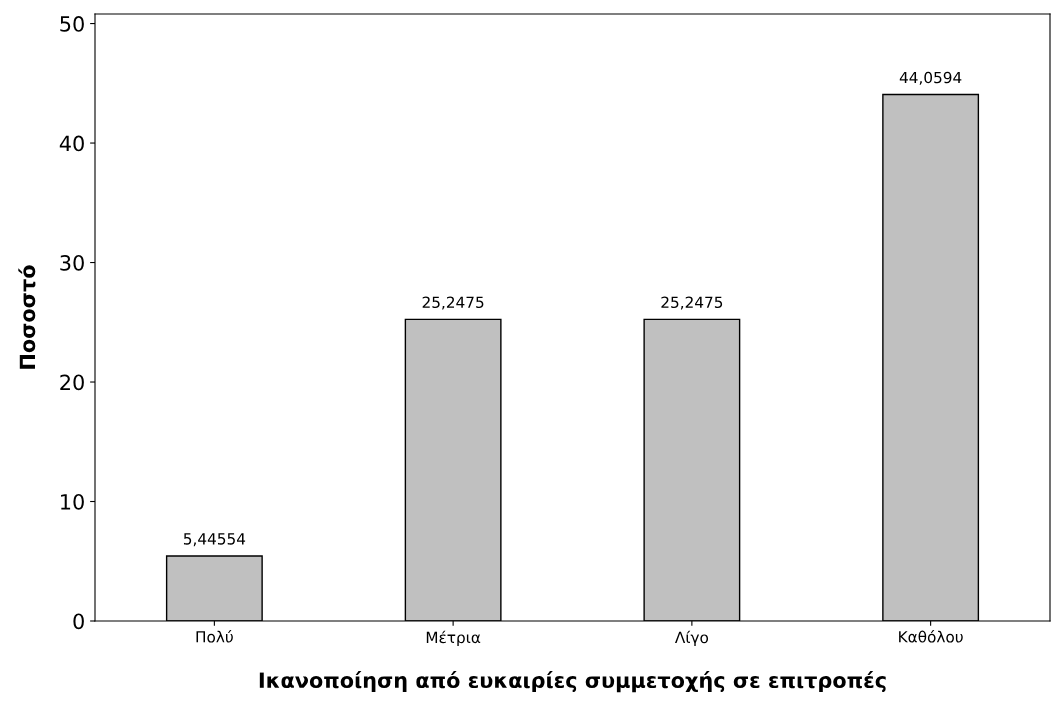 The image size is (1064, 711). What do you see at coordinates (72, 382) in the screenshot?
I see `y-tick-label: 20` at bounding box center [72, 382].